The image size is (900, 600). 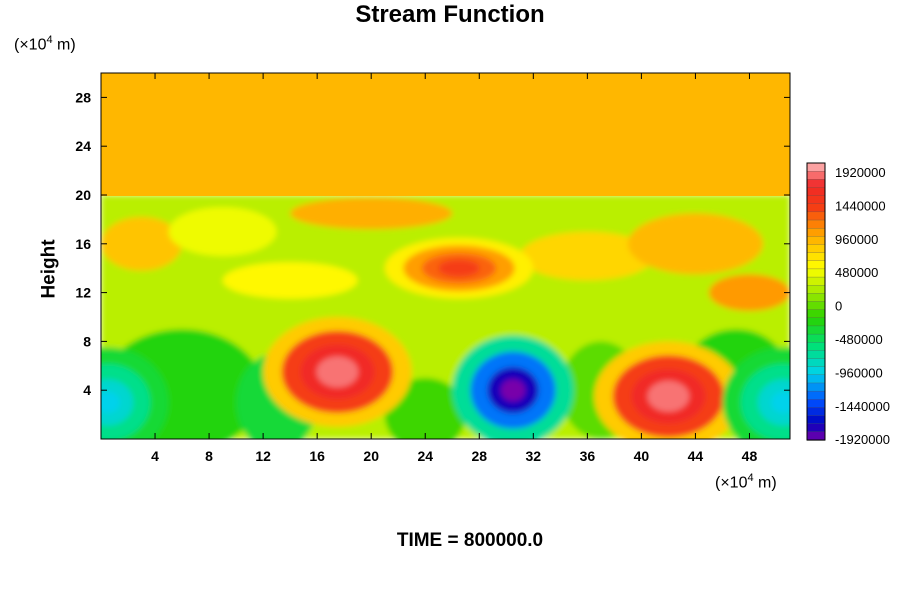 What do you see at coordinates (479, 456) in the screenshot?
I see `x-tick-label: 28` at bounding box center [479, 456].